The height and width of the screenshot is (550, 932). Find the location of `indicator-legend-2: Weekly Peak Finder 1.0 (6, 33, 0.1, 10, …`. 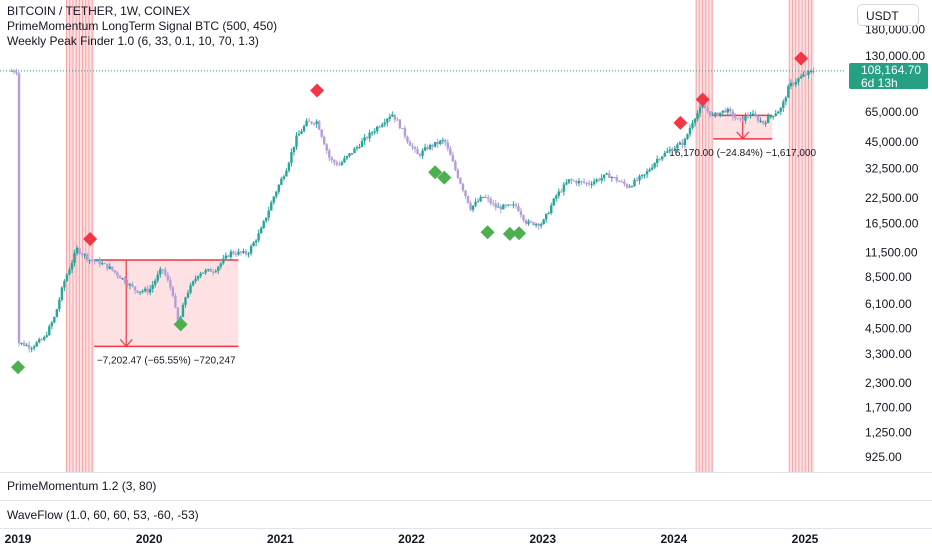

indicator-legend-2: Weekly Peak Finder 1.0 (6, 33, 0.1, 10, … is located at coordinates (133, 41).